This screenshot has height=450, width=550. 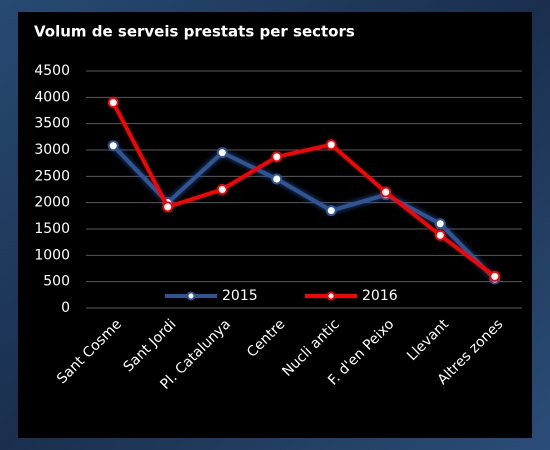 I want to click on y-tick-label: 2500, so click(x=52, y=176).